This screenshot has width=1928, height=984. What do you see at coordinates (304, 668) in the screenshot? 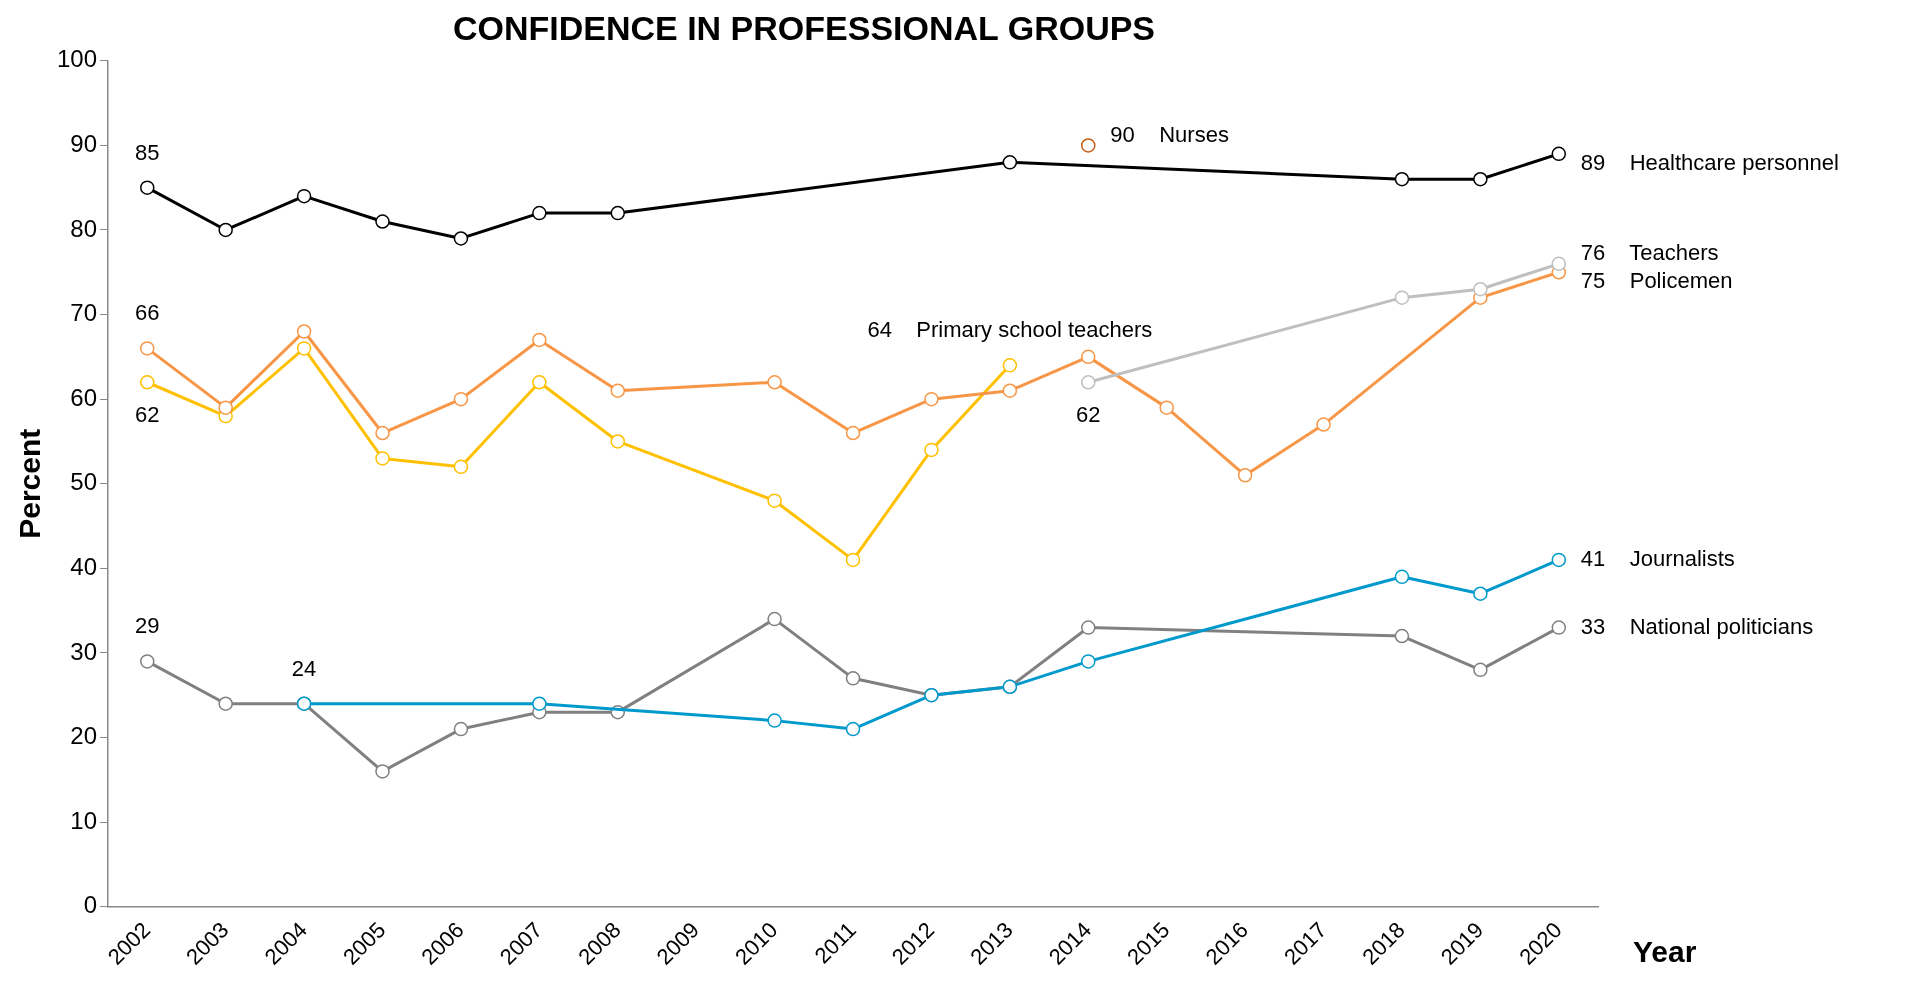
I see `data-label: 24` at bounding box center [304, 668].